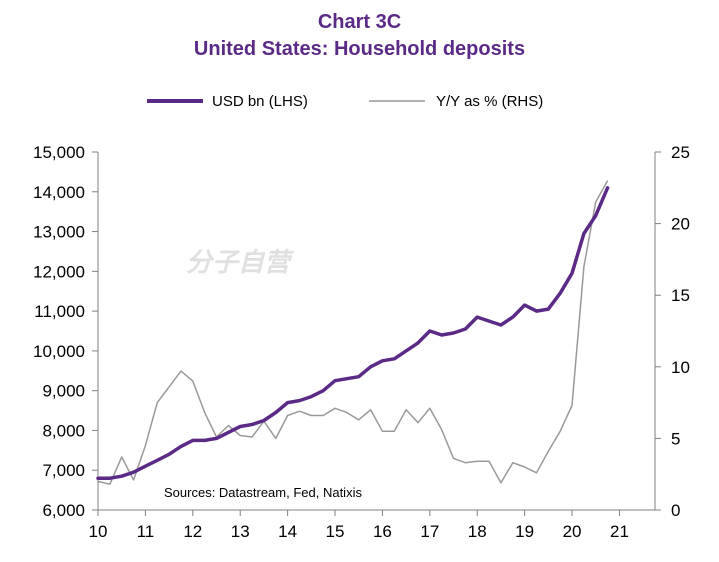 The image size is (719, 562). I want to click on y-left-tick-label: 8,000, so click(63, 430).